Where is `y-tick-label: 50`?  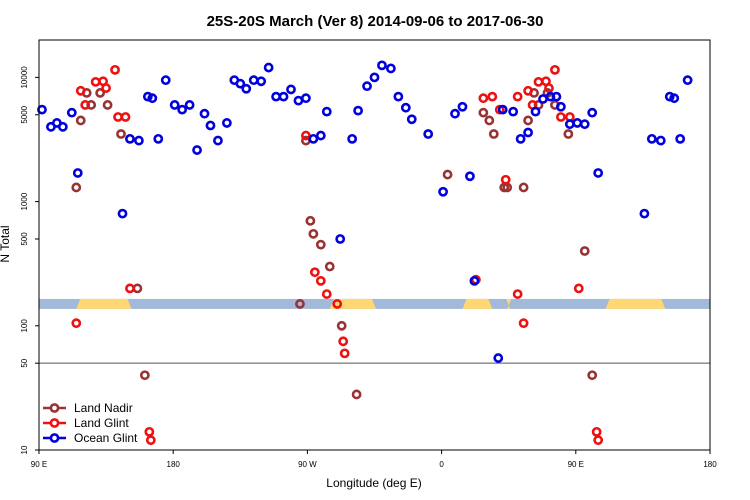
y-tick-label: 50 is located at coordinates (24, 362).